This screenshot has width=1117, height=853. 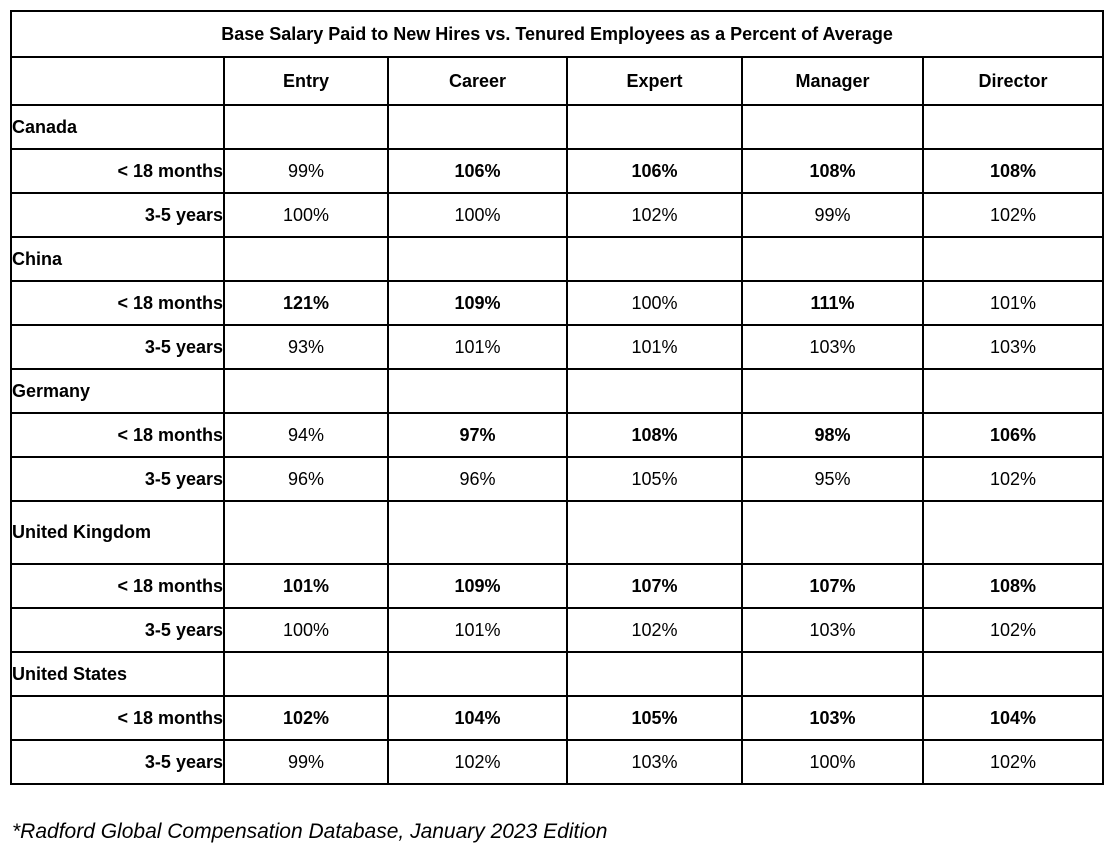 I want to click on table-row: 3-5 years 100% 101% 102% 103% 102%, so click(x=557, y=630).